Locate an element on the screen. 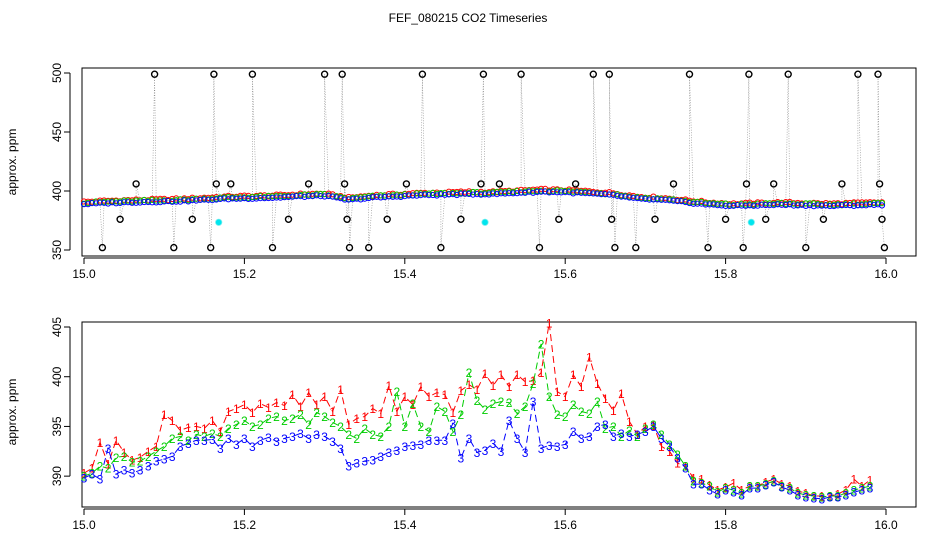  top-x-tick-label: 15.8 is located at coordinates (726, 274).